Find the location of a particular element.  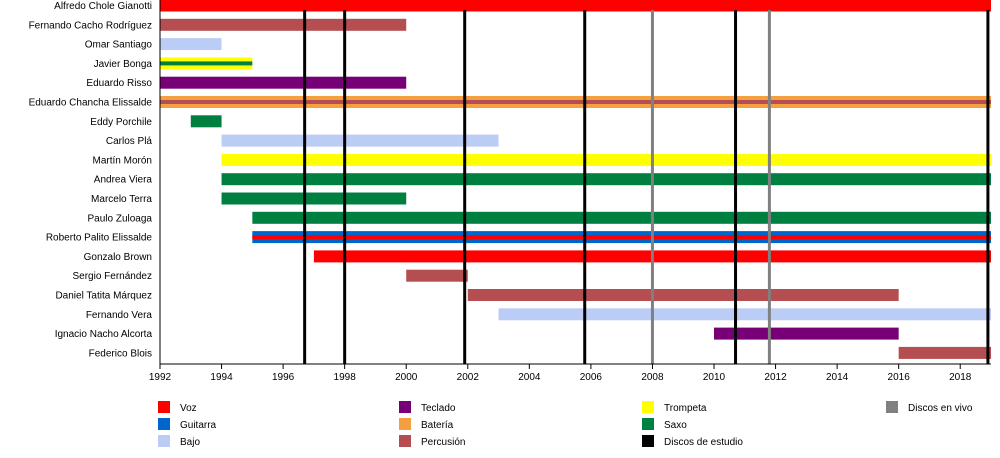

member-name: Martín Morón is located at coordinates (122, 160).